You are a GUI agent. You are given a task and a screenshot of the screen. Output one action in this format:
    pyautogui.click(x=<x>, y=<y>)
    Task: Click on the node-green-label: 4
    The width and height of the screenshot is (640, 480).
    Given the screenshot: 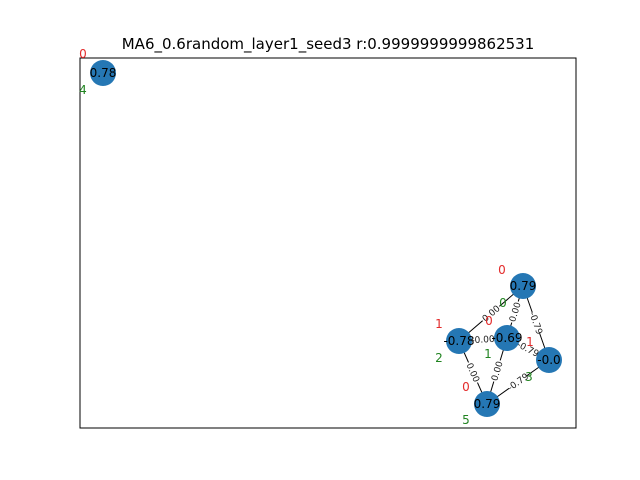 What is the action you would take?
    pyautogui.click(x=83, y=90)
    